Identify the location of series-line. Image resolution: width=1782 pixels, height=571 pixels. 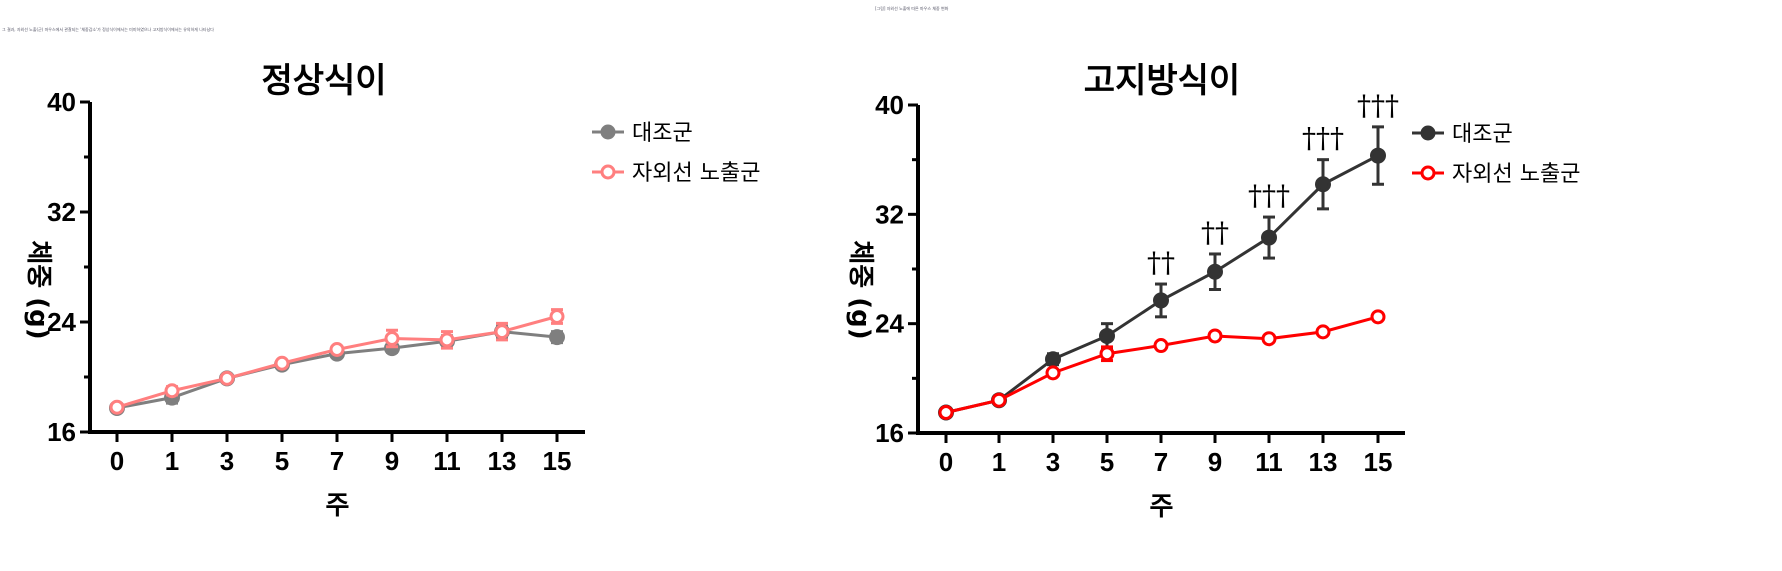
(1162, 364).